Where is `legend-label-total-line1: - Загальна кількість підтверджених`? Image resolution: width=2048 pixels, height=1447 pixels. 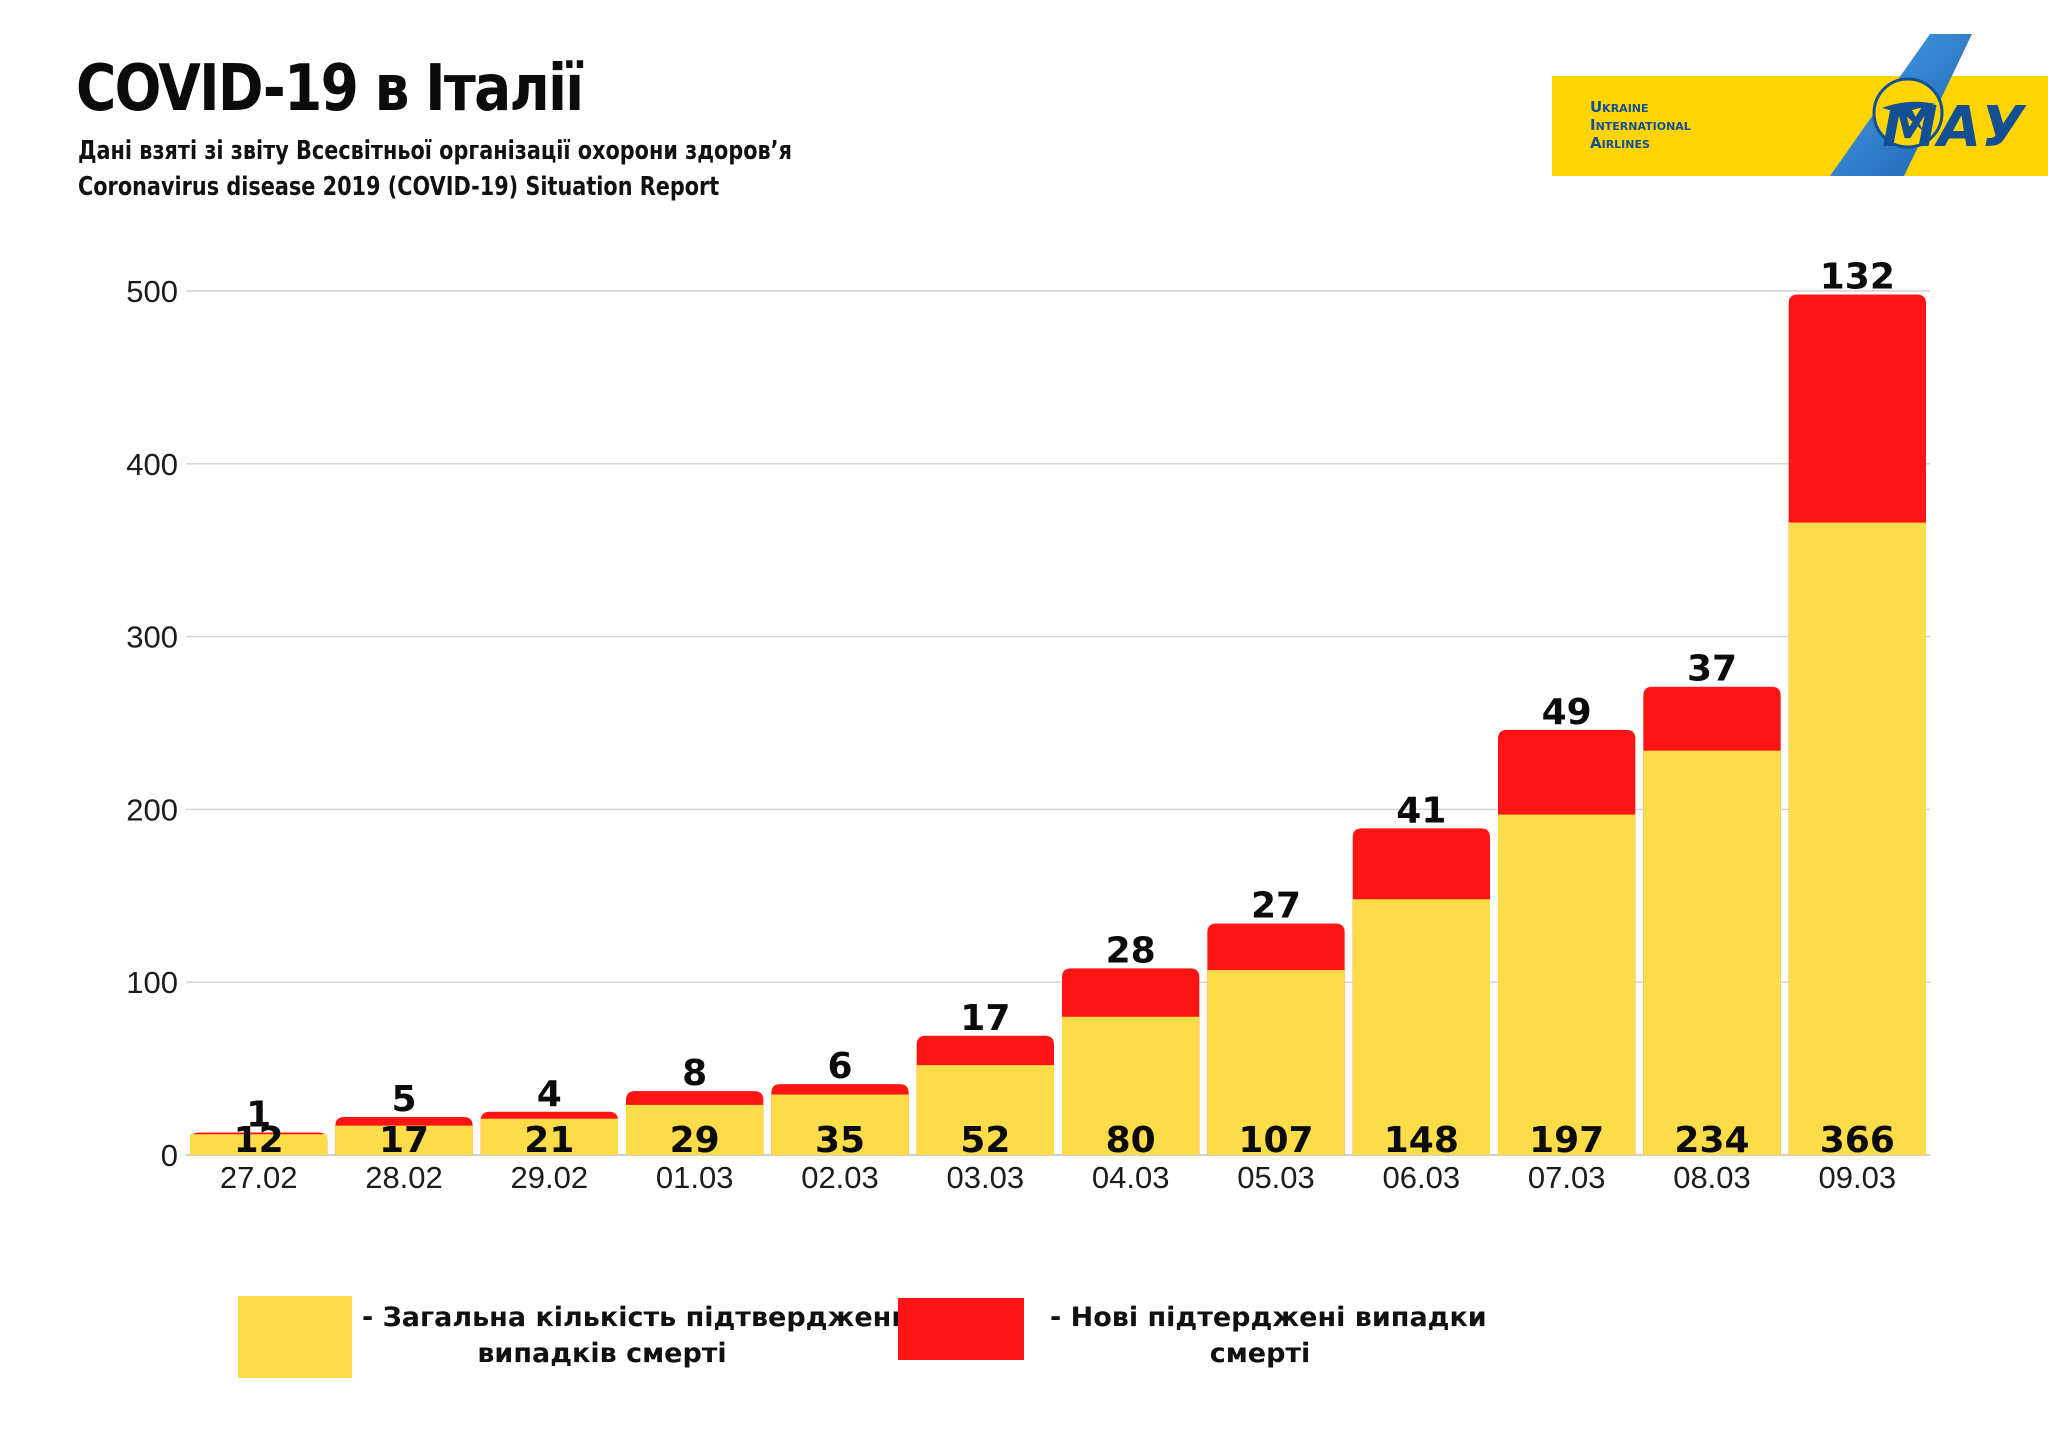
legend-label-total-line1: - Загальна кількість підтверджених is located at coordinates (645, 1317).